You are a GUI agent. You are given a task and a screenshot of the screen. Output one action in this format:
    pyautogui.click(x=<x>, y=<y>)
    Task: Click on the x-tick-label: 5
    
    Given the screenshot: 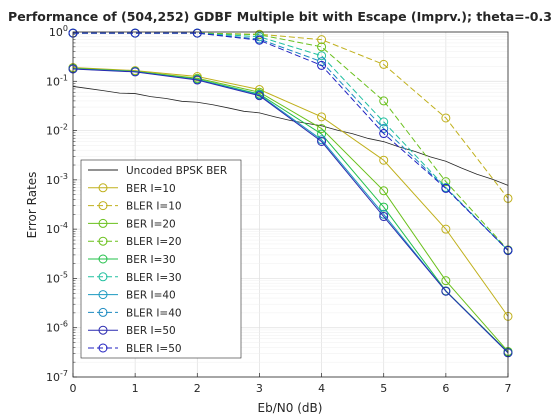 What is the action you would take?
    pyautogui.click(x=383, y=388)
    